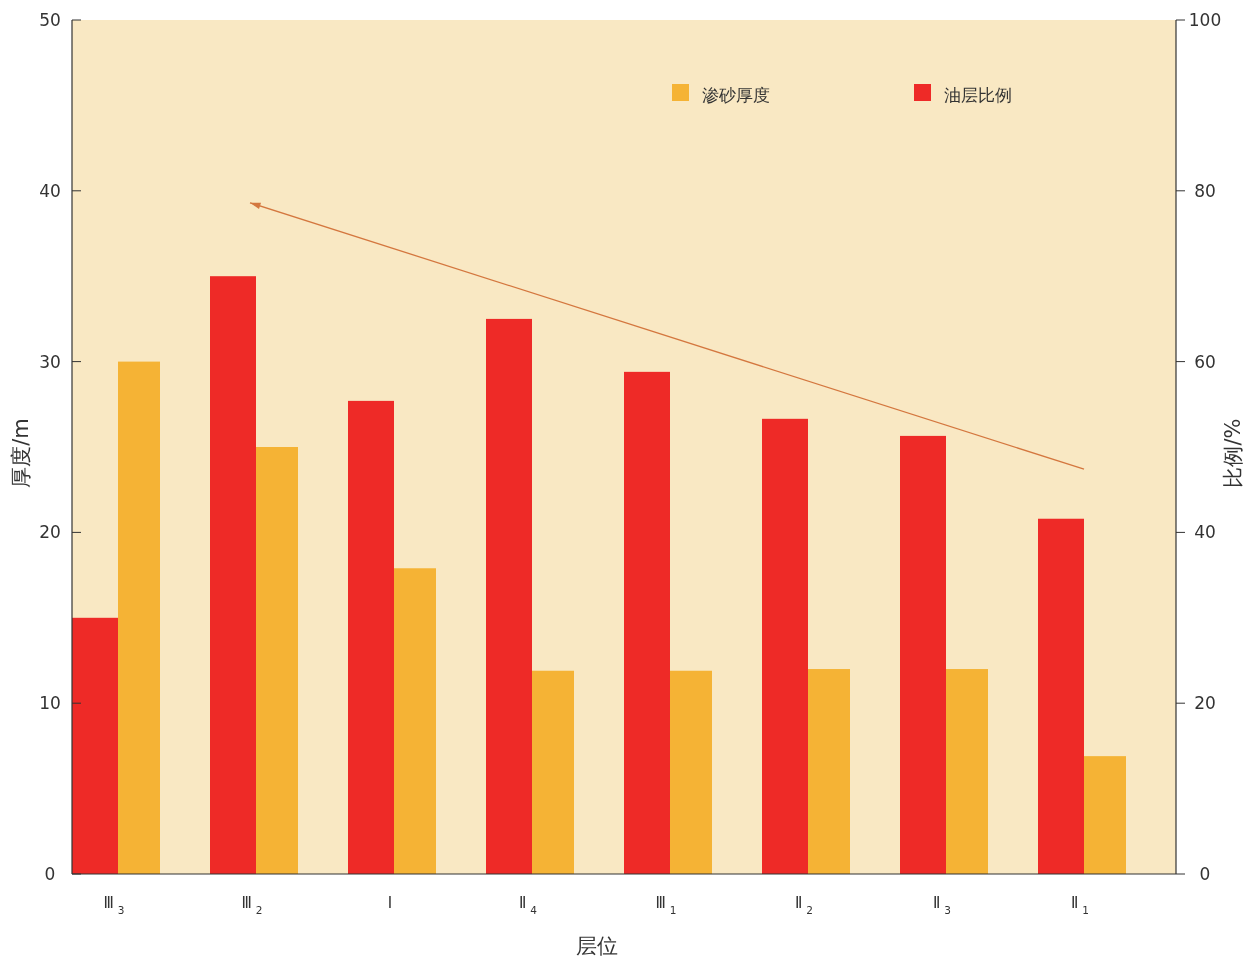 The width and height of the screenshot is (1245, 958). Describe the element at coordinates (736, 95) in the screenshot. I see `legend-label: 渗砂厚度` at that location.